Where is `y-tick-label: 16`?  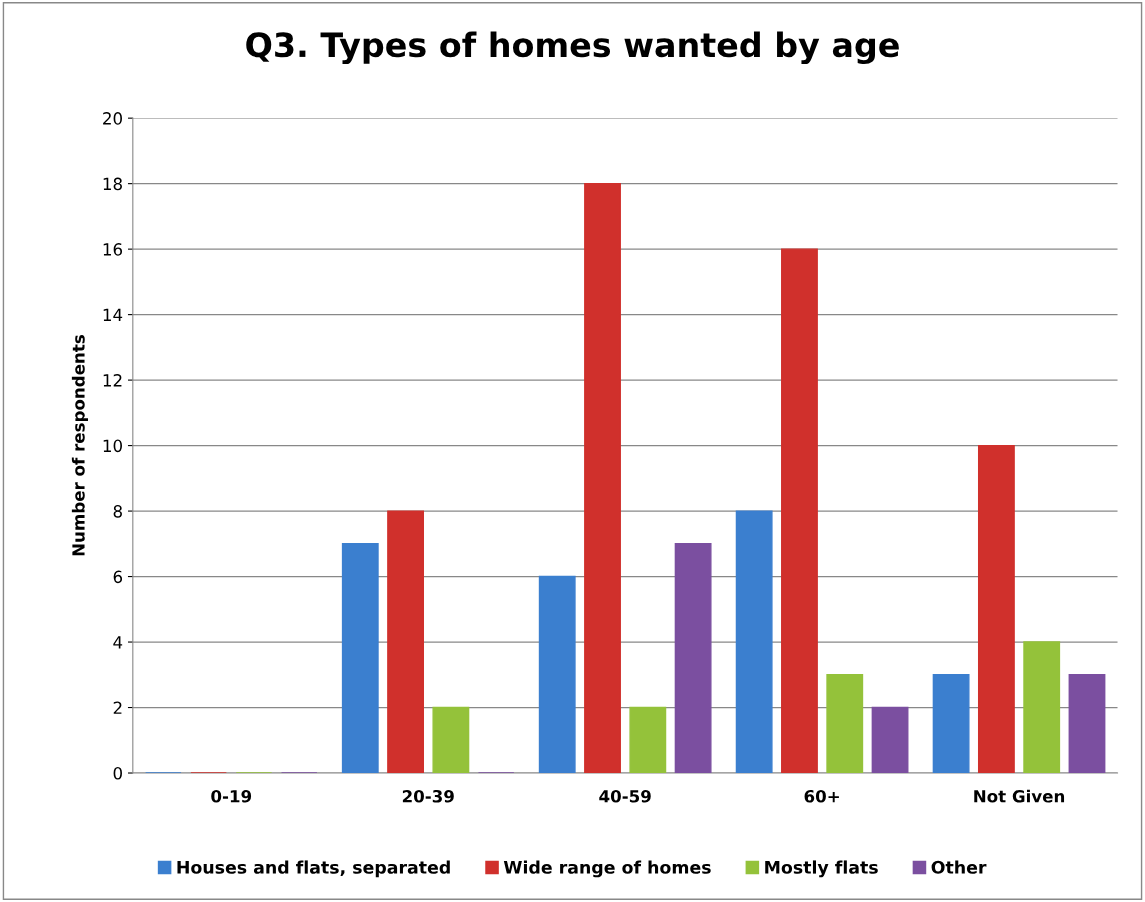 y-tick-label: 16 is located at coordinates (113, 249).